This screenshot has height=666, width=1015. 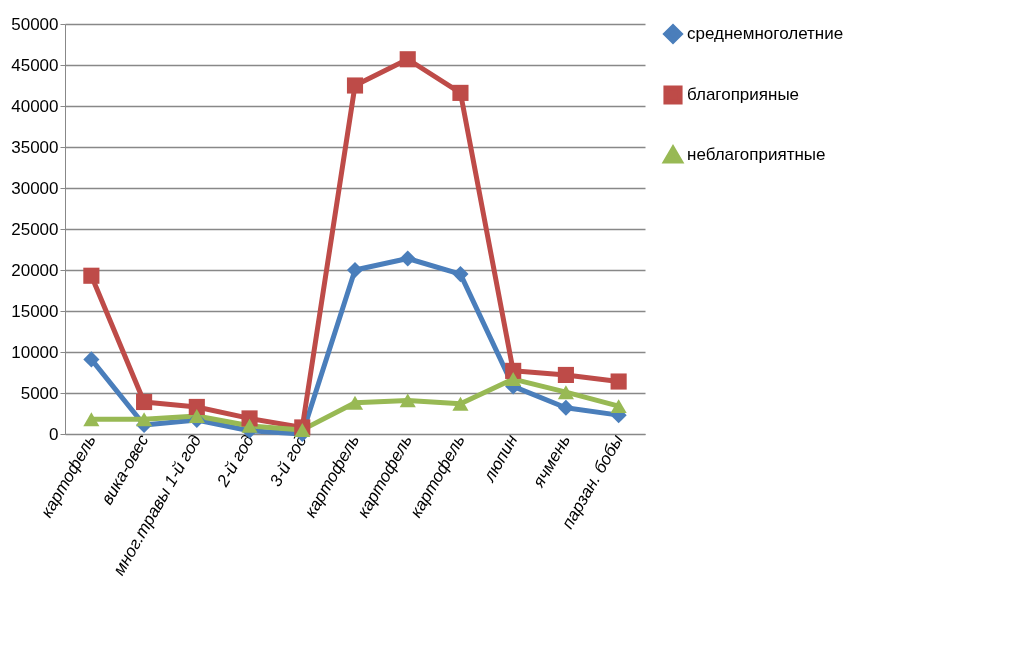 I want to click on y-tick-label: 20000, so click(x=35, y=270).